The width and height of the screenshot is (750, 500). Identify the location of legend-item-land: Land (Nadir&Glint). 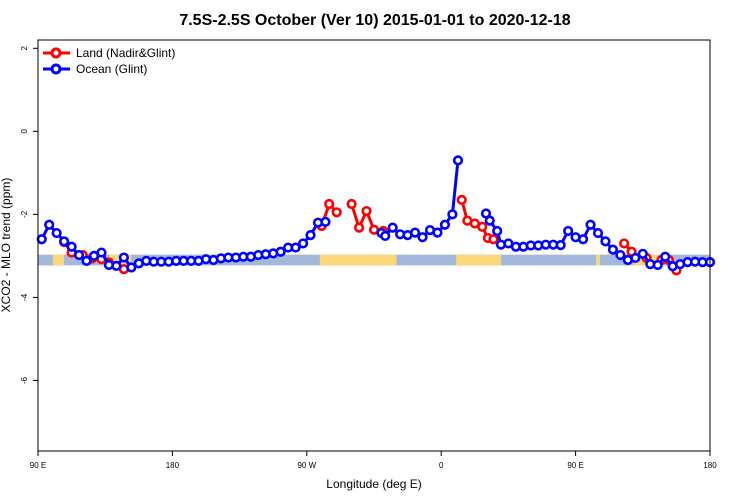
(109, 53).